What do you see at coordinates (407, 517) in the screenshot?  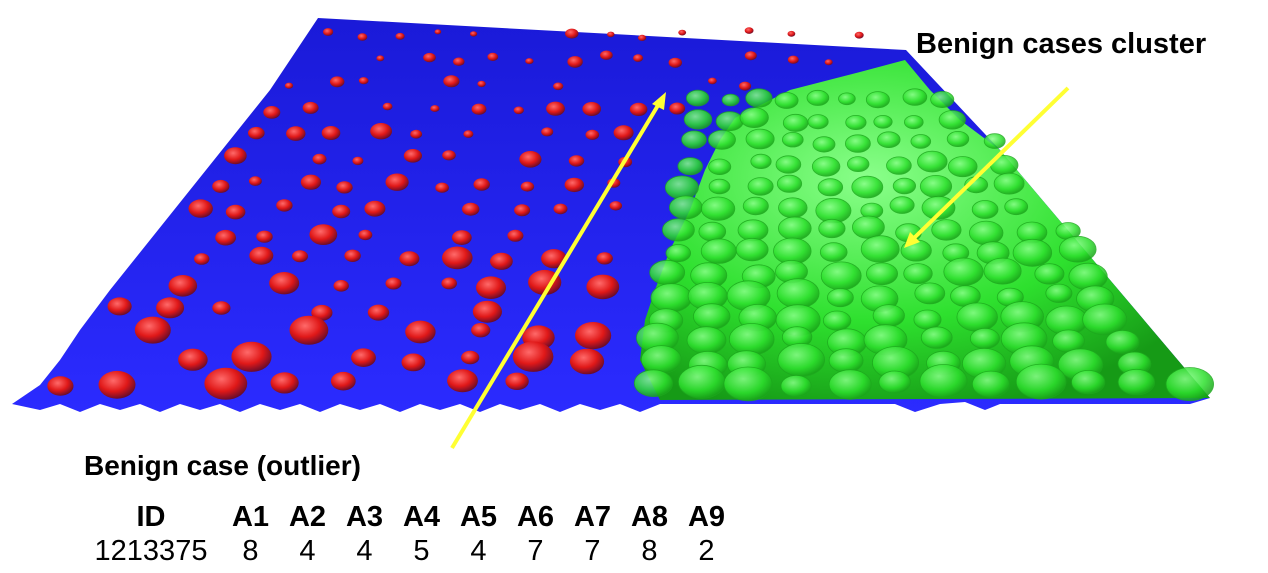 I see `table-header-row: ID A1 A2 A3 A4 A5 A6 A7 A8 A9` at bounding box center [407, 517].